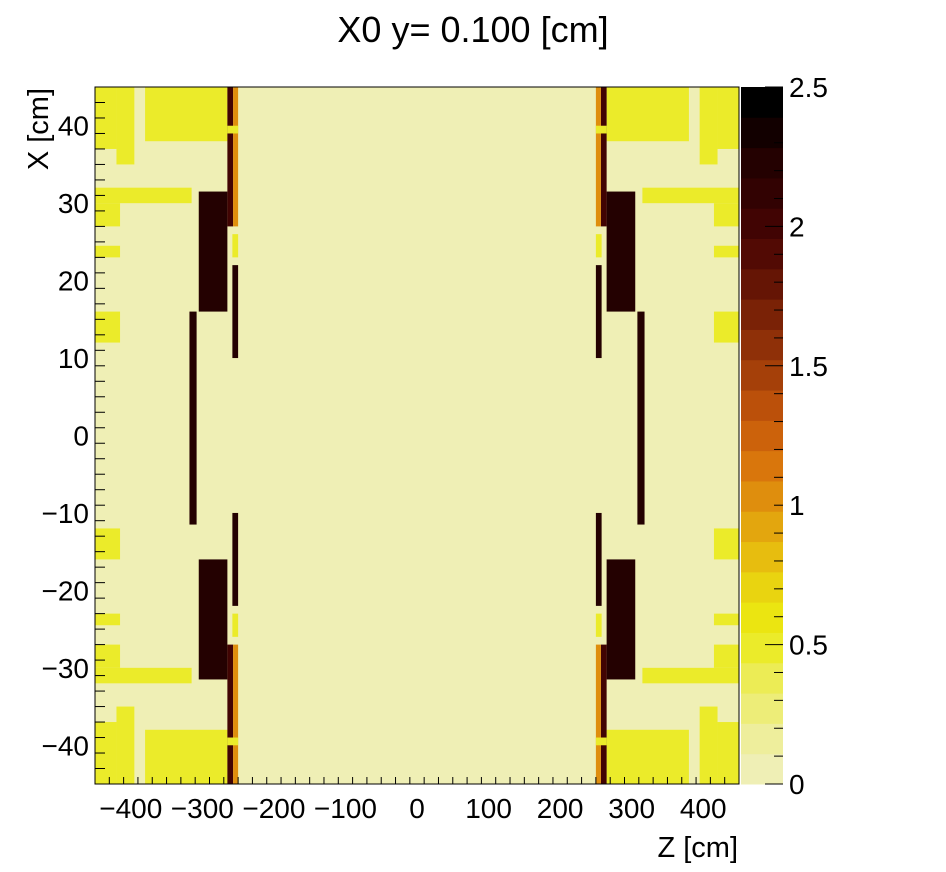  Describe the element at coordinates (797, 505) in the screenshot. I see `color-scale-tick-label: 1` at that location.